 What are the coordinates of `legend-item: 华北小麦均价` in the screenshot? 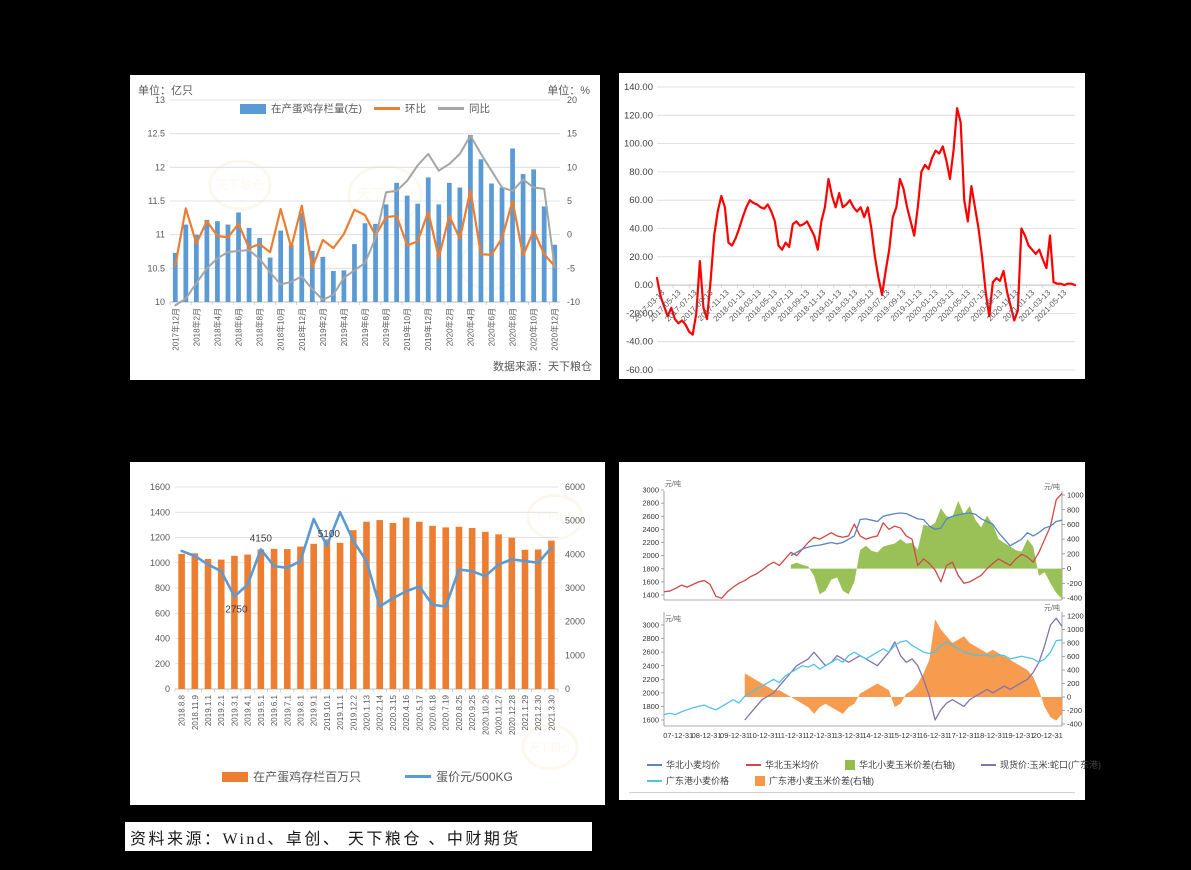 It's located at (683, 764).